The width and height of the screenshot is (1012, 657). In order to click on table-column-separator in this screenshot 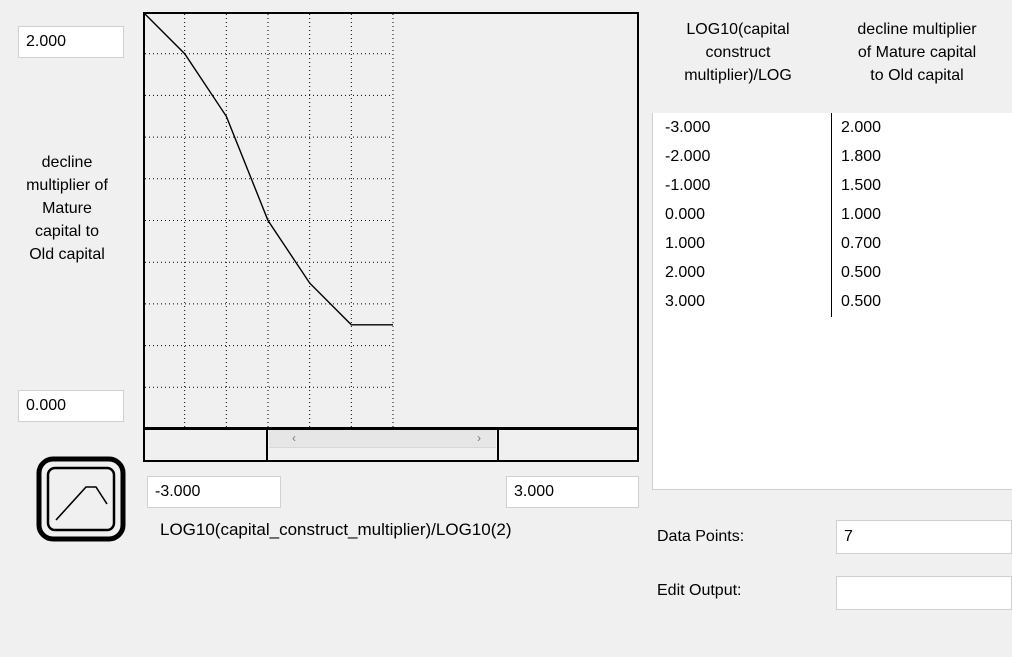, I will do `click(831, 215)`.